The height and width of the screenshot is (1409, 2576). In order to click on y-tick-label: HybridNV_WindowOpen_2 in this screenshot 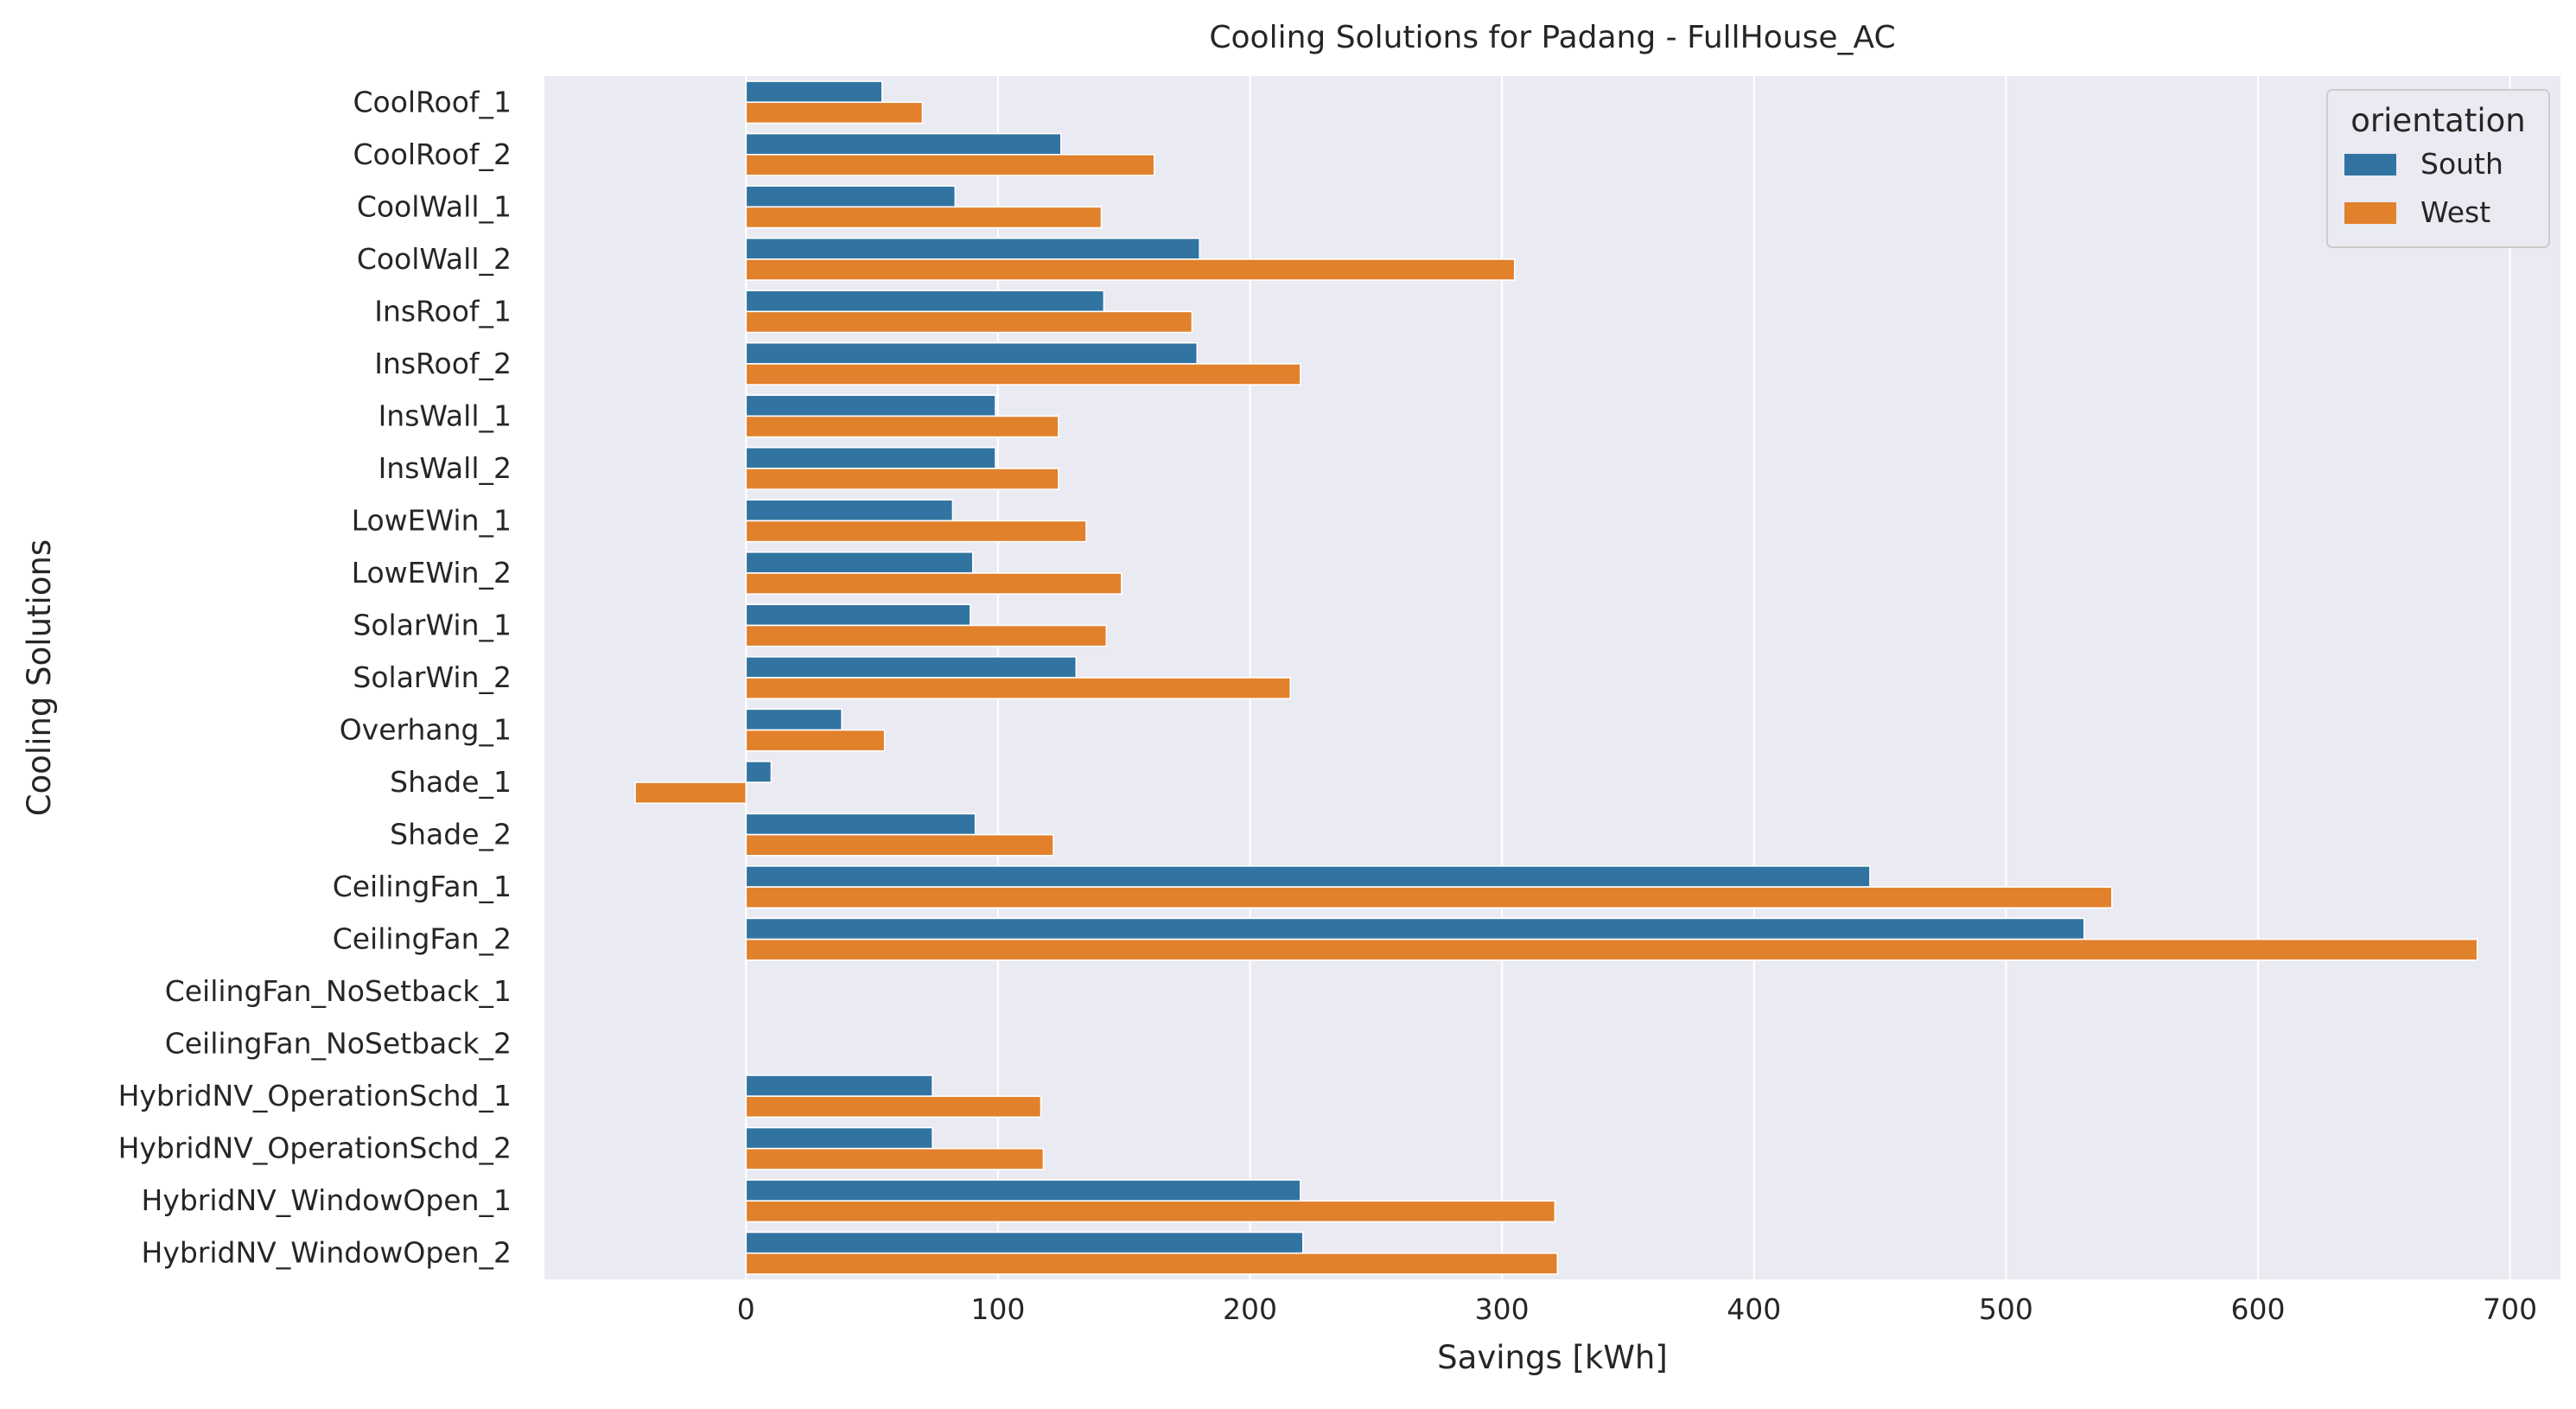, I will do `click(327, 1253)`.